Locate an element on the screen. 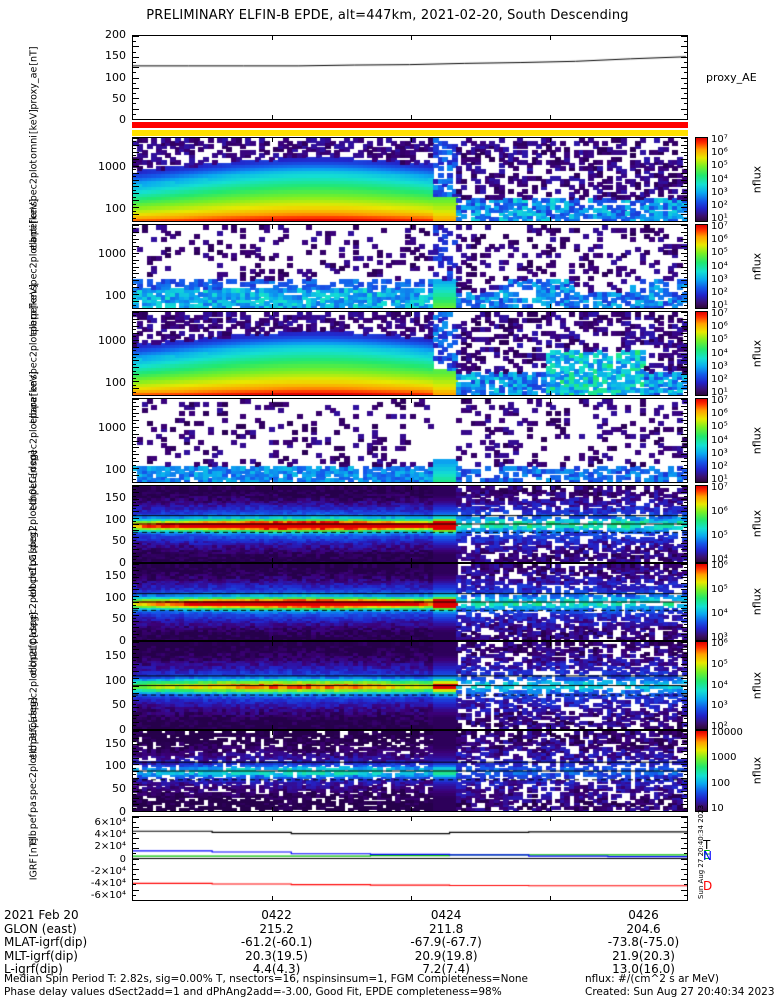  ytick-igrf-6: 6×10⁴ is located at coordinates (110, 823).